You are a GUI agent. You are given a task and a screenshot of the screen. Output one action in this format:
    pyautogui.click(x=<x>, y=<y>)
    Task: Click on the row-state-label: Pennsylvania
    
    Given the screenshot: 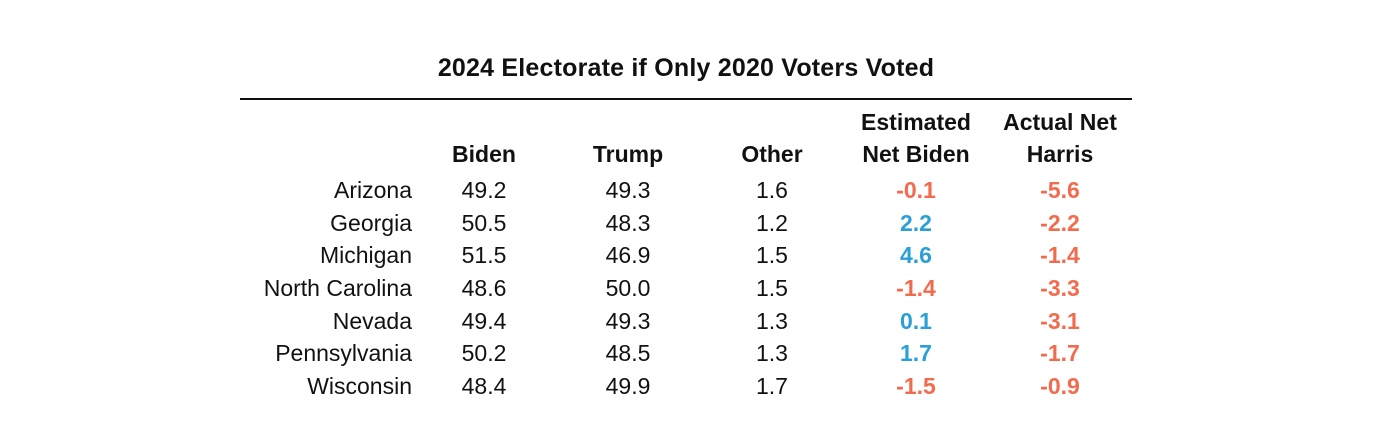 What is the action you would take?
    pyautogui.click(x=343, y=353)
    